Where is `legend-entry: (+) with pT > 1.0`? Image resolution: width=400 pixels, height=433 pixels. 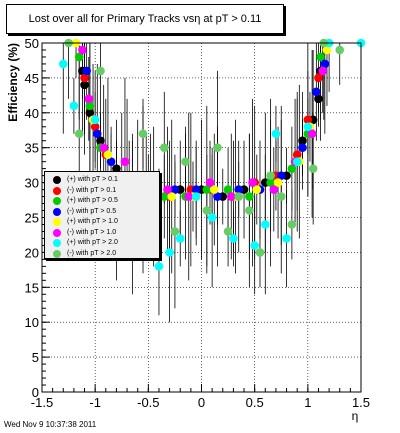 legend-entry: (+) with pT > 1.0 is located at coordinates (104, 222).